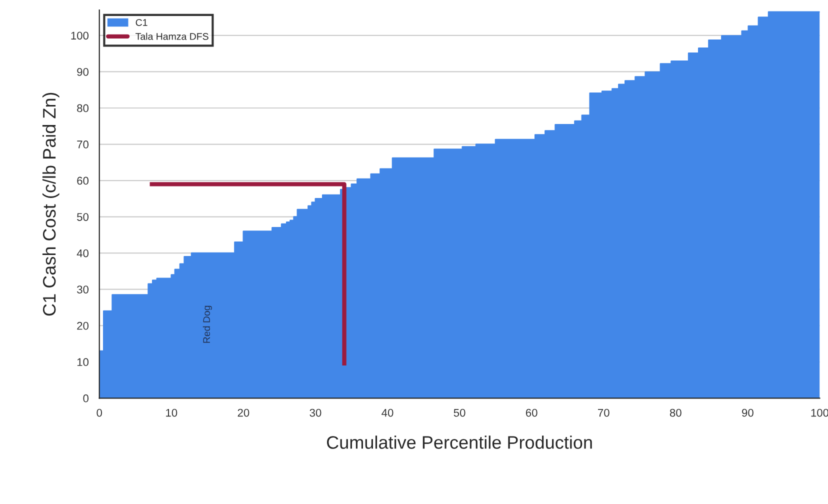 The image size is (828, 504). I want to click on annotation: Red Dog, so click(207, 324).